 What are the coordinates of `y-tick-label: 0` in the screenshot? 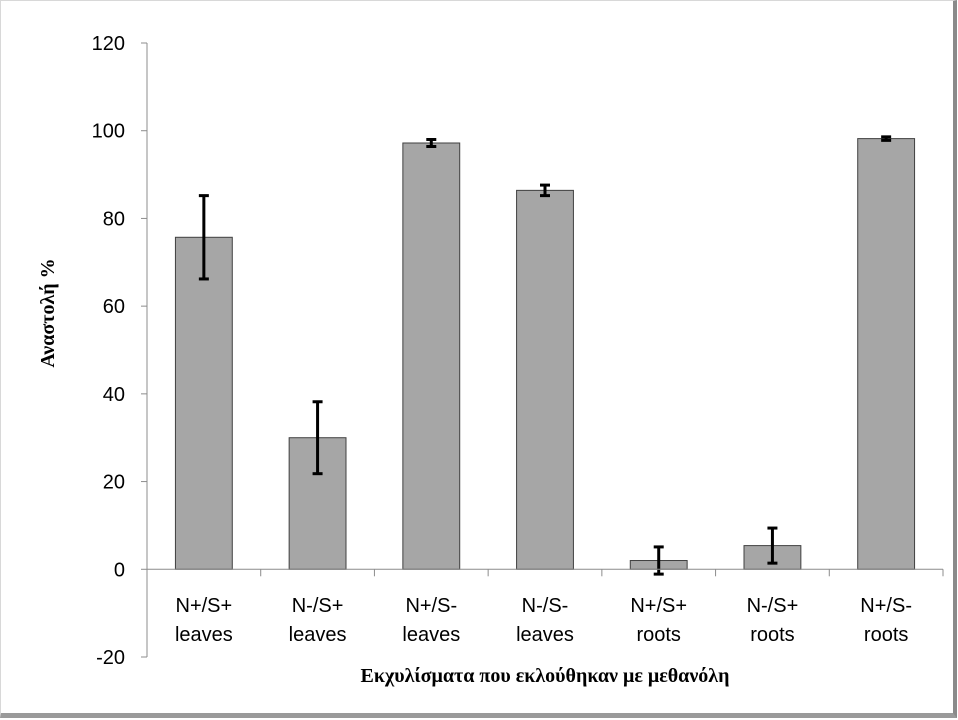 It's located at (119, 570).